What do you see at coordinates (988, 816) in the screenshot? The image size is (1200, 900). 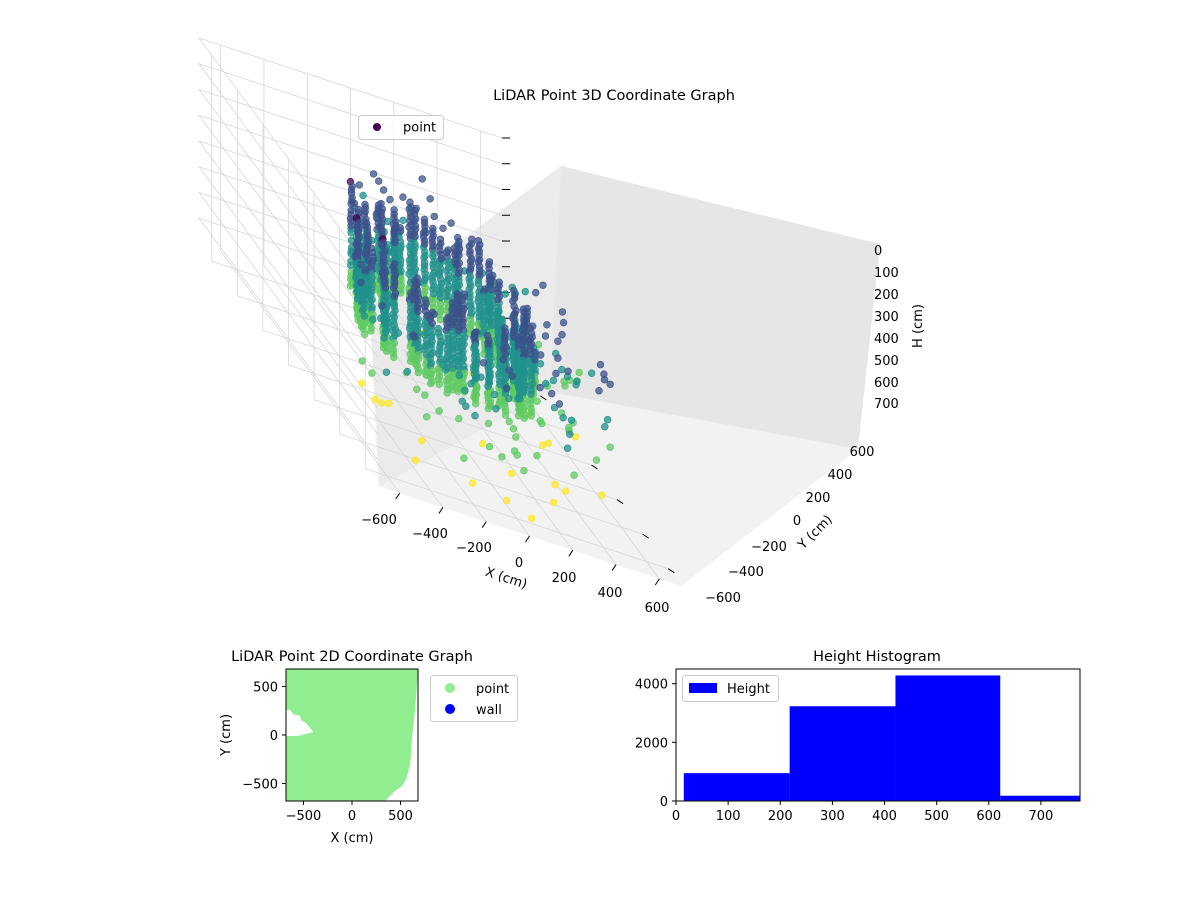 I see `x-tick-label-hist: 600` at bounding box center [988, 816].